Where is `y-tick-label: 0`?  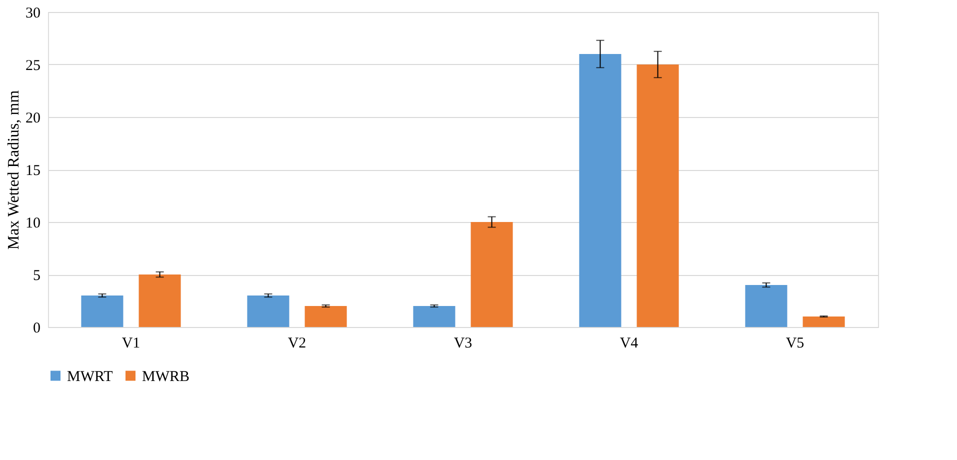 y-tick-label: 0 is located at coordinates (36, 328).